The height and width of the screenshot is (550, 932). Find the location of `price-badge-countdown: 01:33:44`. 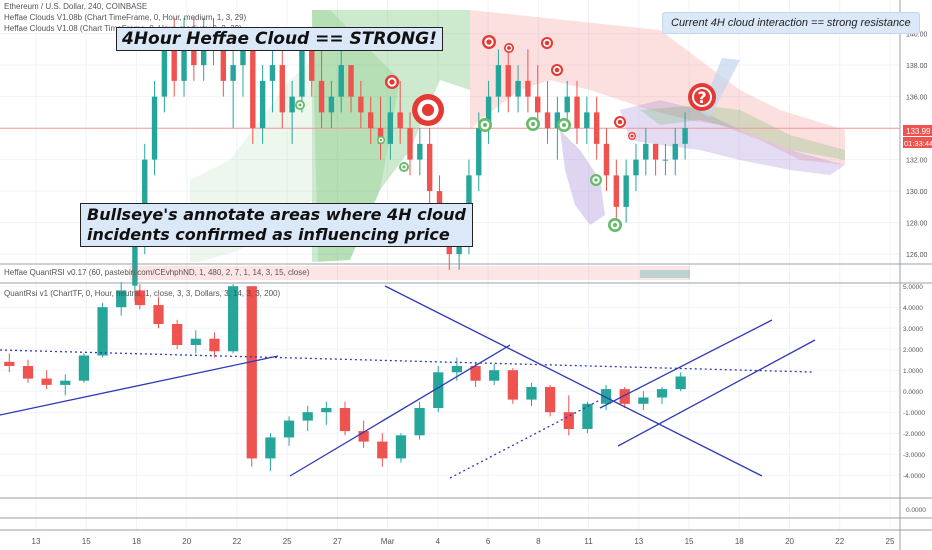

price-badge-countdown: 01:33:44 is located at coordinates (918, 143).